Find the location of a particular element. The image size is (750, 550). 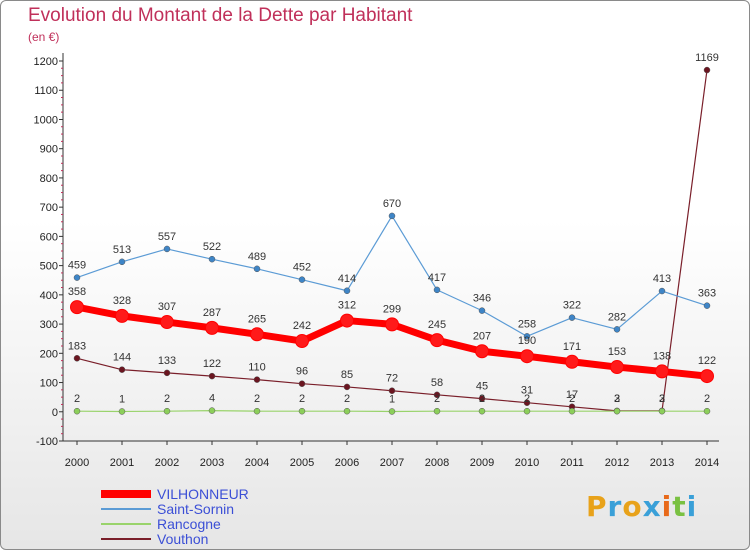

data-label: 58 is located at coordinates (437, 383).